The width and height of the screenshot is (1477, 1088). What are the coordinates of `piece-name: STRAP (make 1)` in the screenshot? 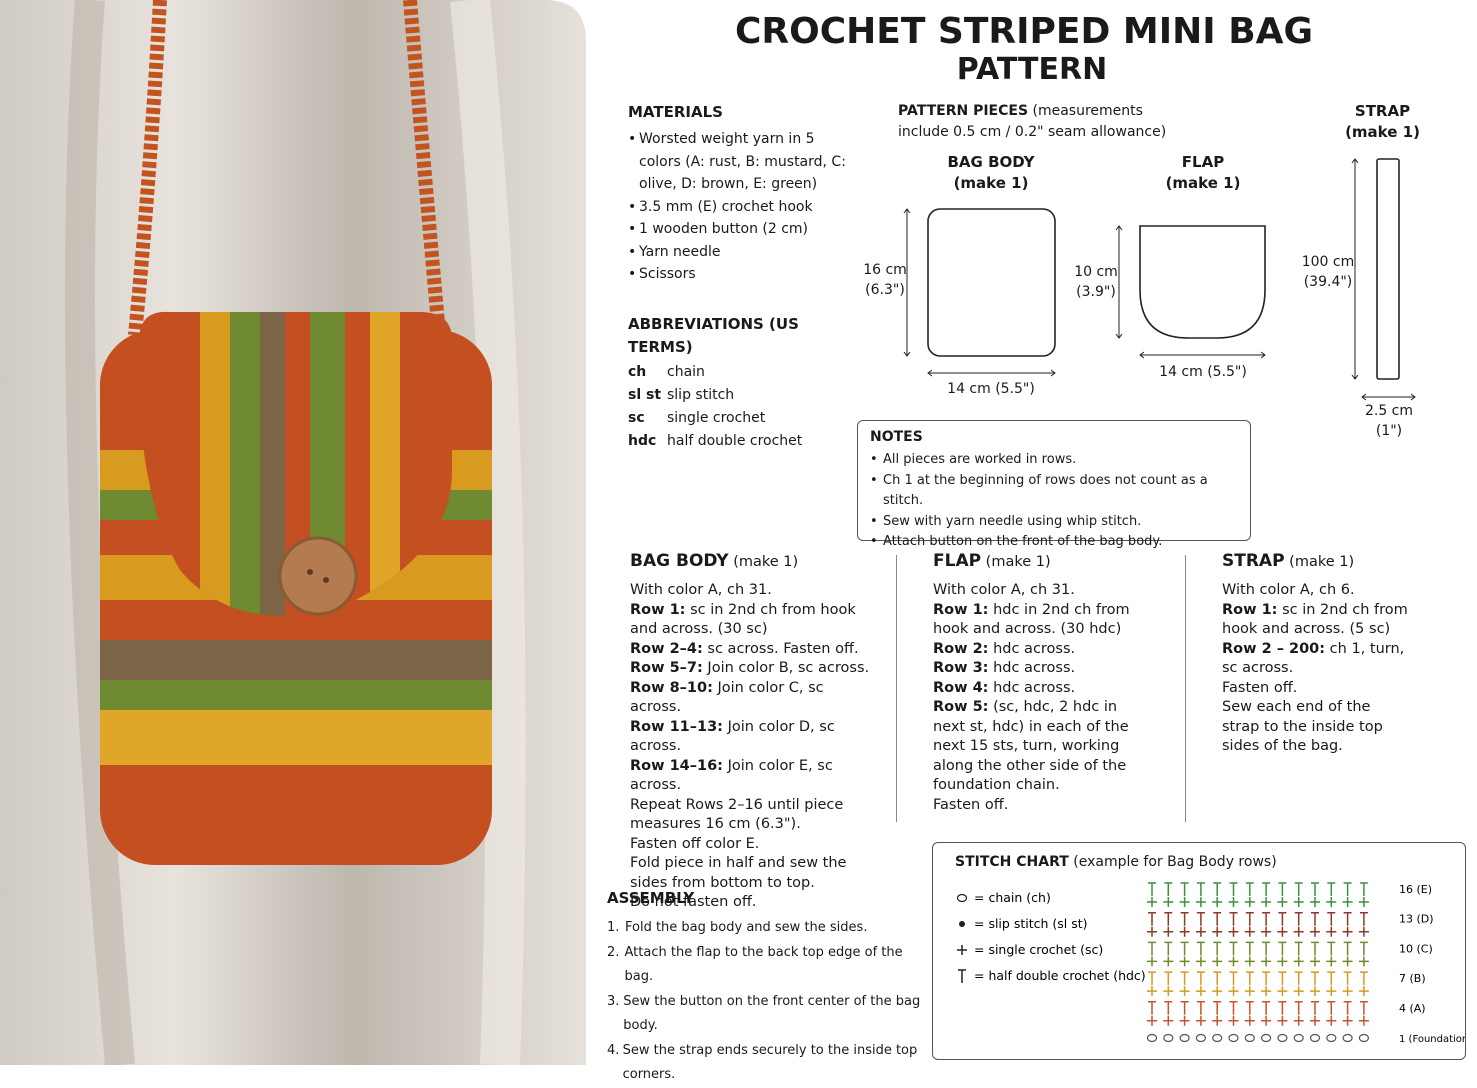 It's located at (1382, 122).